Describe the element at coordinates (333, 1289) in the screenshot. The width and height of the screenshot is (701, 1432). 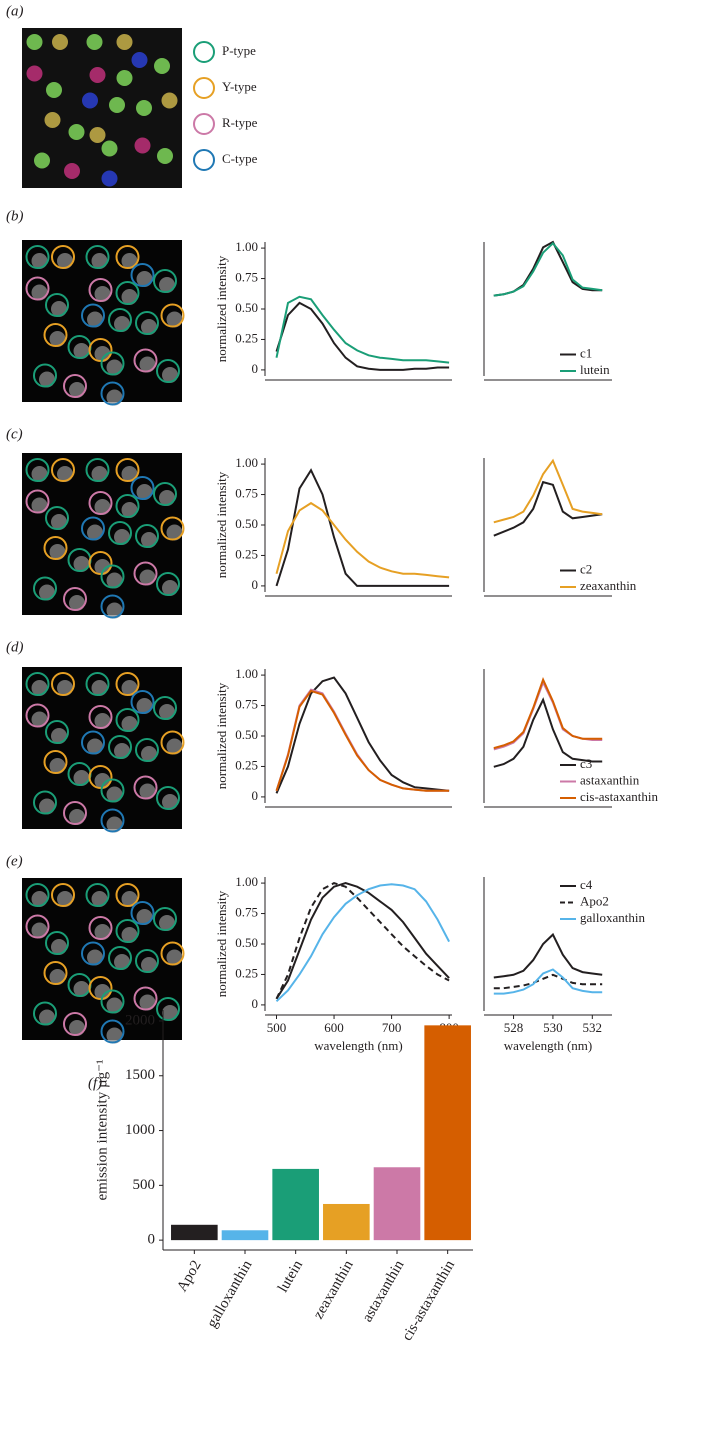
I see `x-tick-label: zeaxanthin` at that location.